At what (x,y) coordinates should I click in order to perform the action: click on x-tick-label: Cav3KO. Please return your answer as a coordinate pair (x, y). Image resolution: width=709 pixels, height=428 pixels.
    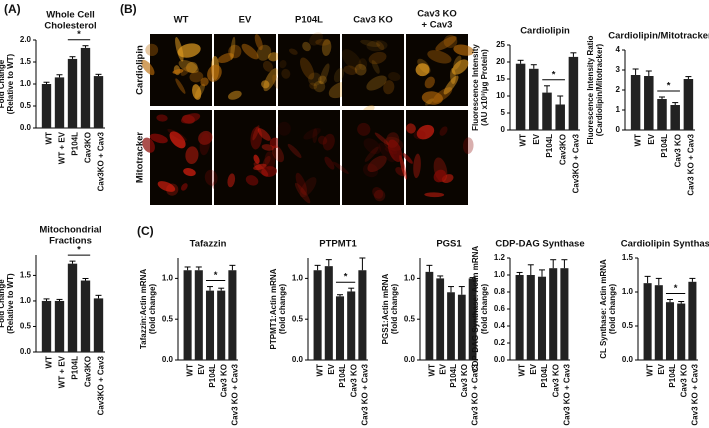
    Looking at the image, I should click on (88, 147).